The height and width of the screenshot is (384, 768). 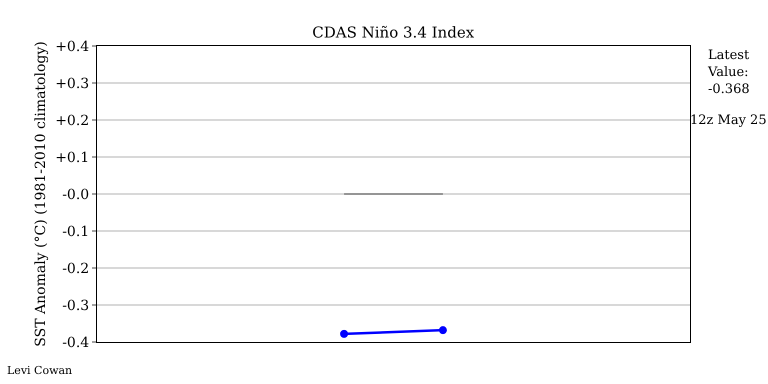 I want to click on text: Levi Cowan, so click(x=39, y=370).